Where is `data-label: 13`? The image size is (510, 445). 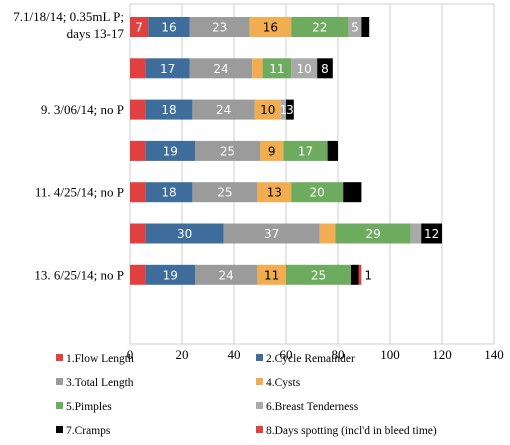 data-label: 13 is located at coordinates (274, 193).